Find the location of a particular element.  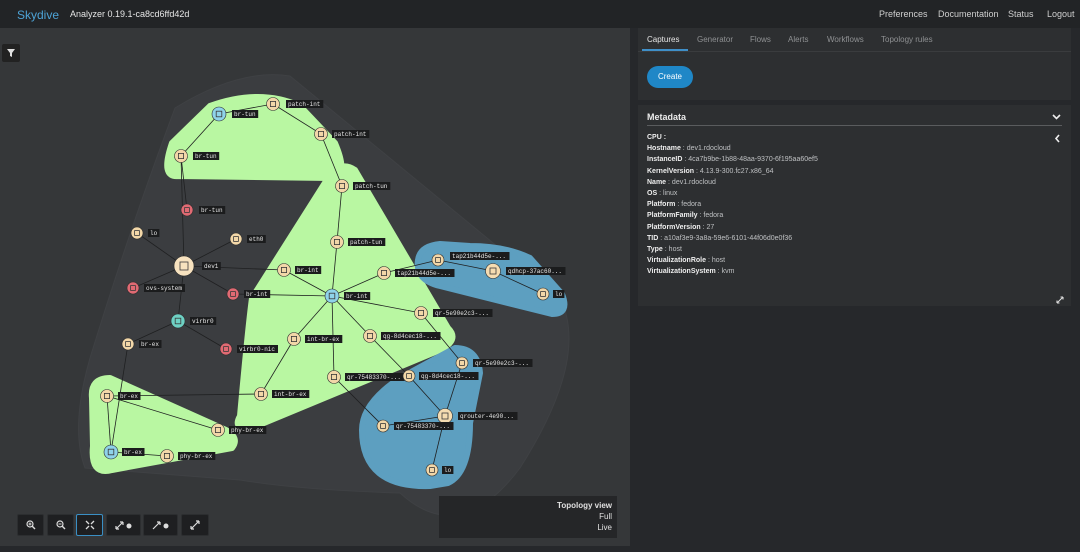

tab-alerts: Alerts is located at coordinates (798, 39).